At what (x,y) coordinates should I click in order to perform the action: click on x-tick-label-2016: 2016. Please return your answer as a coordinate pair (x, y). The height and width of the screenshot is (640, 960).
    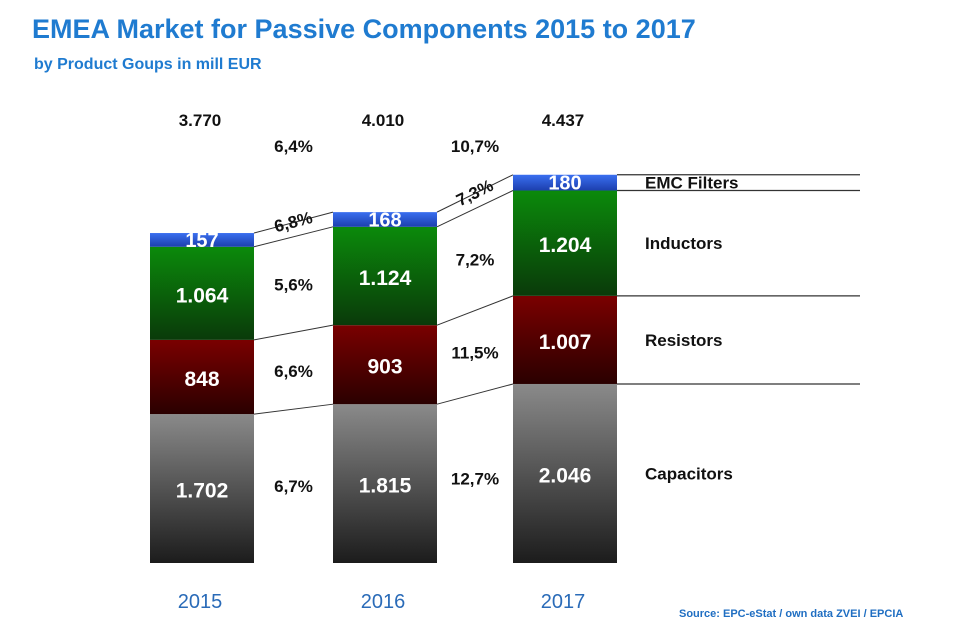
    Looking at the image, I should click on (383, 602).